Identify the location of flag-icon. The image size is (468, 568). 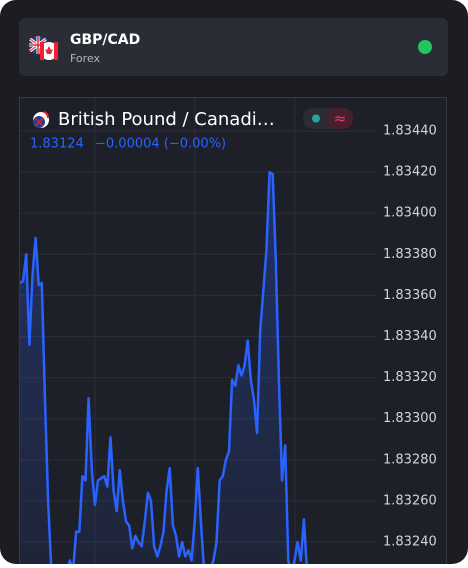
(43, 48).